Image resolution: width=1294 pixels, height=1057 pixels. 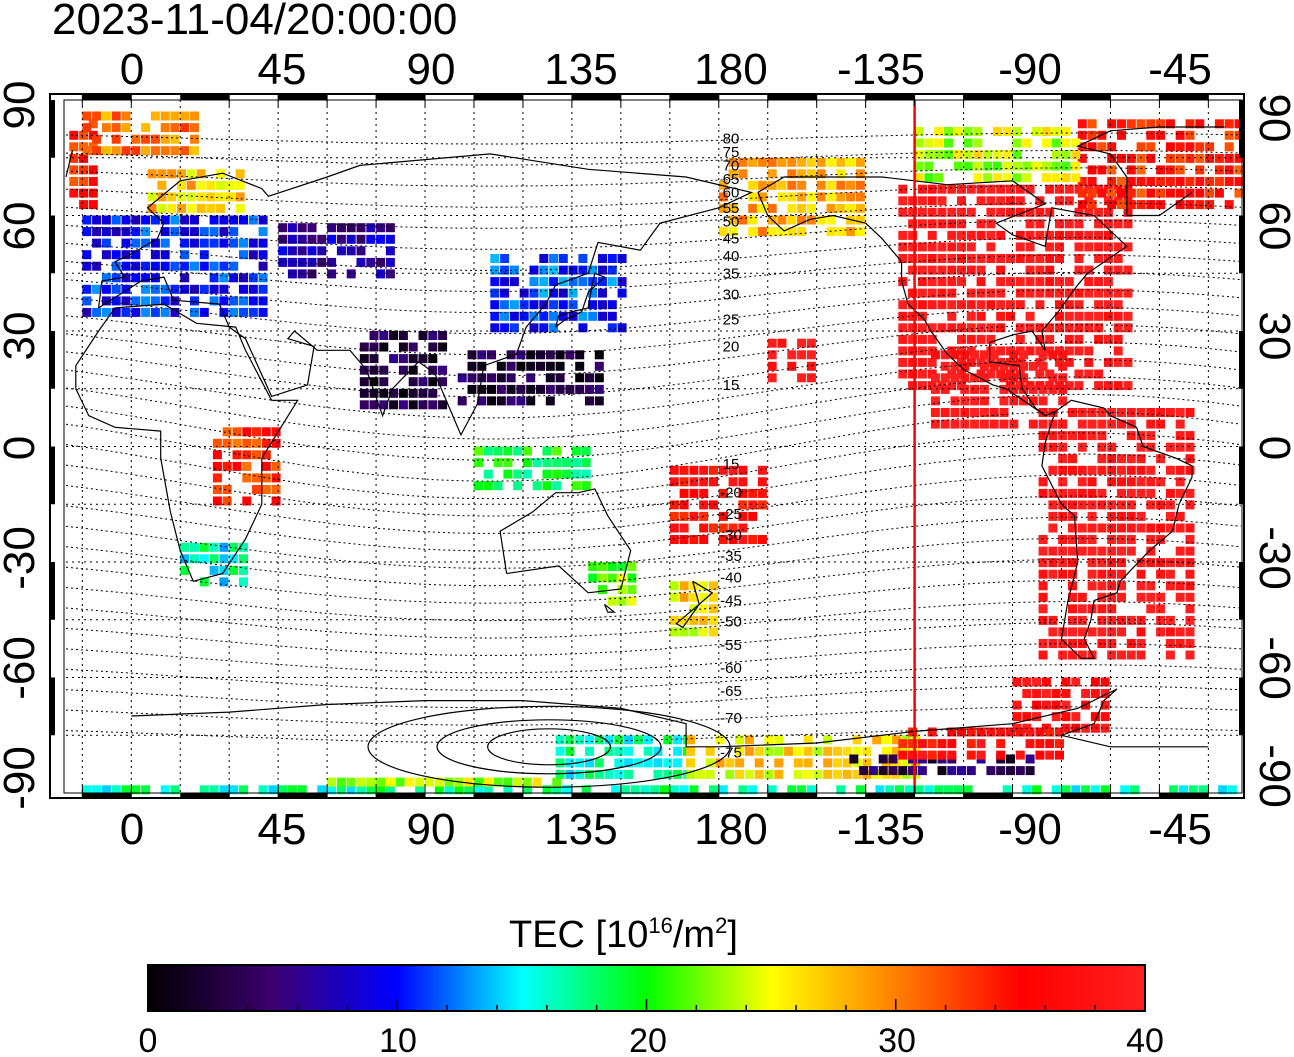 What do you see at coordinates (731, 514) in the screenshot?
I see `mlat-label: -25` at bounding box center [731, 514].